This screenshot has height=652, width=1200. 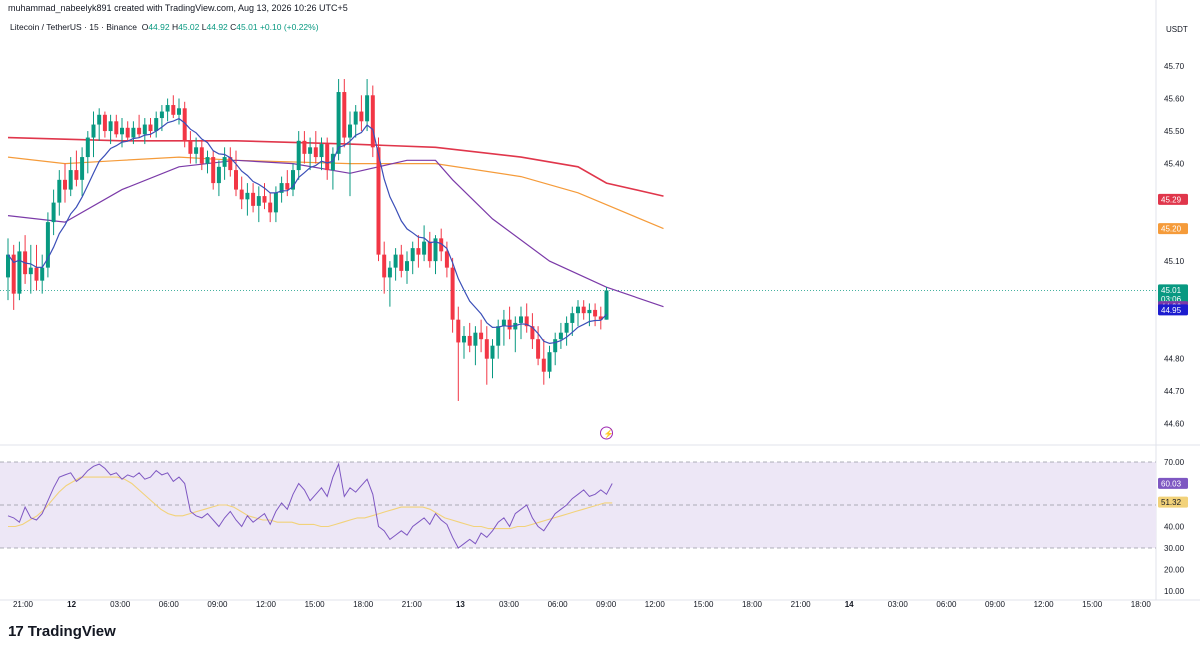 I want to click on tradingview-logo-mark: 17, so click(x=16, y=631).